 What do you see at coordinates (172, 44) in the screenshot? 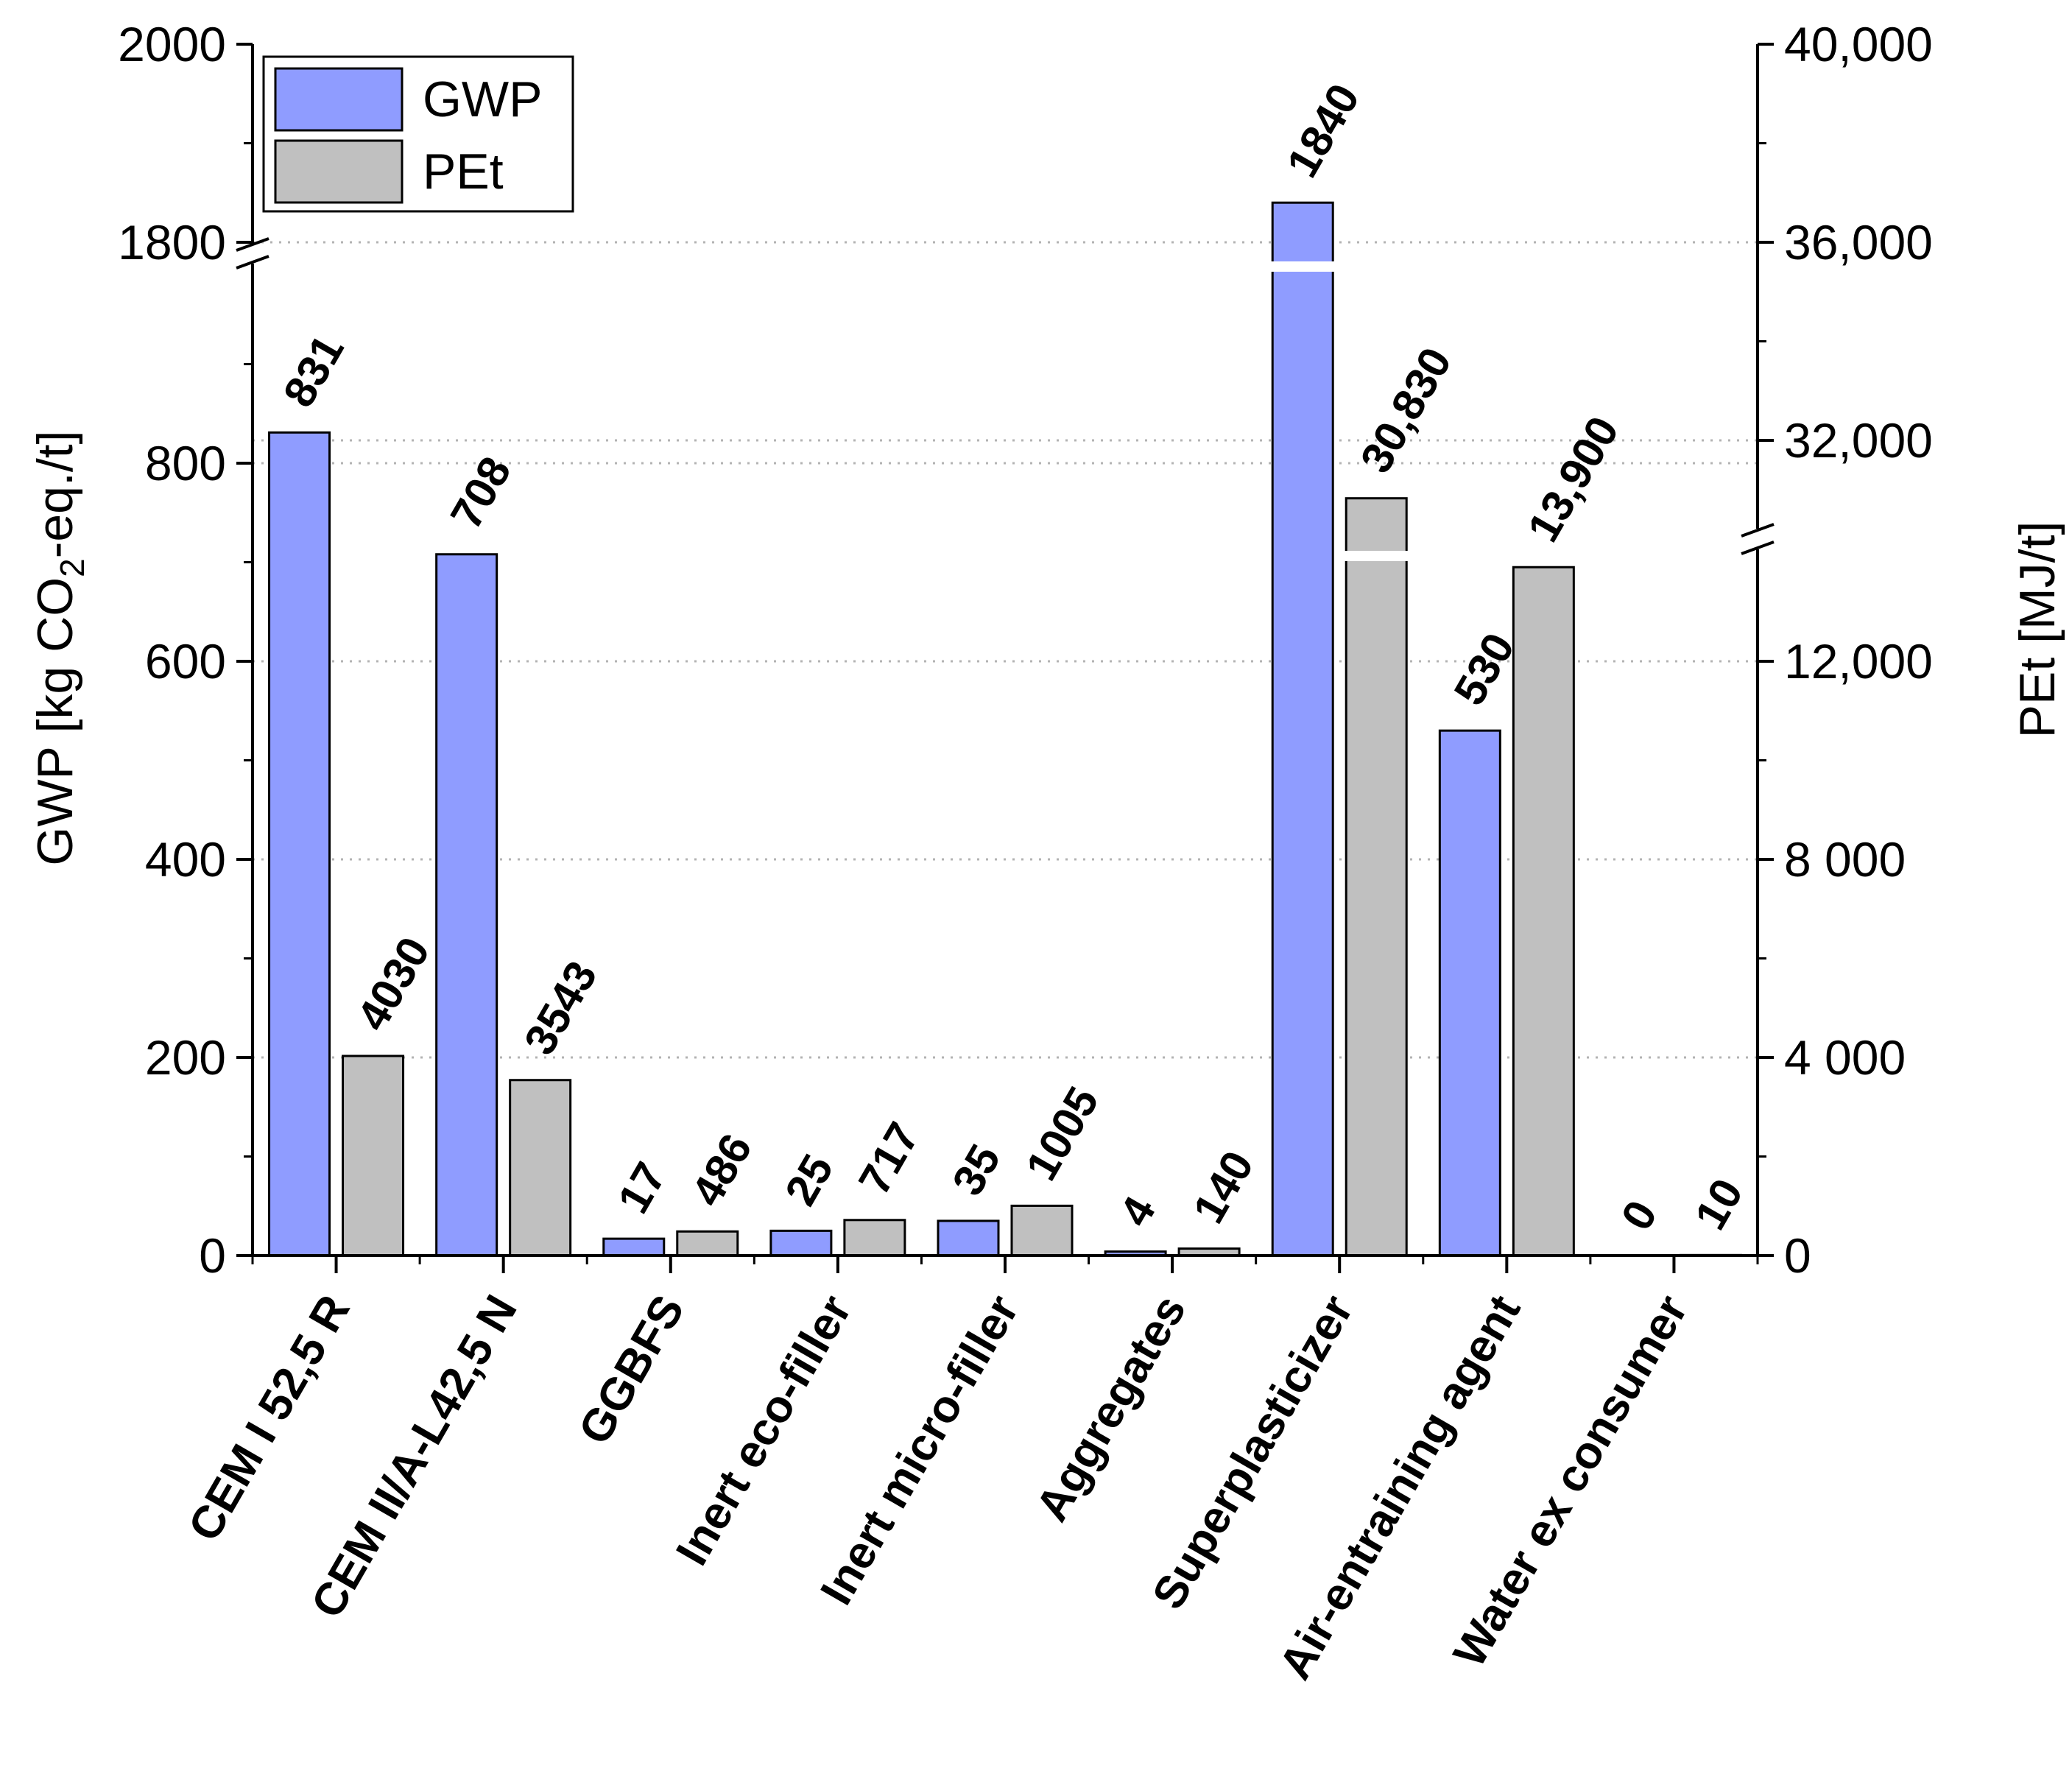
I see `left-tick-label-2000: 2000` at bounding box center [172, 44].